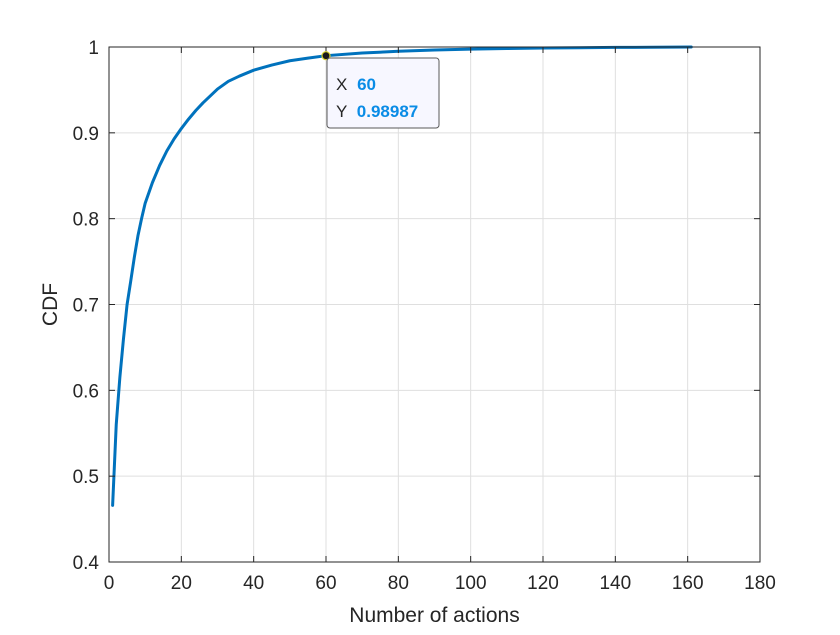 The width and height of the screenshot is (840, 635). What do you see at coordinates (325, 583) in the screenshot?
I see `x-tick-label: 60` at bounding box center [325, 583].